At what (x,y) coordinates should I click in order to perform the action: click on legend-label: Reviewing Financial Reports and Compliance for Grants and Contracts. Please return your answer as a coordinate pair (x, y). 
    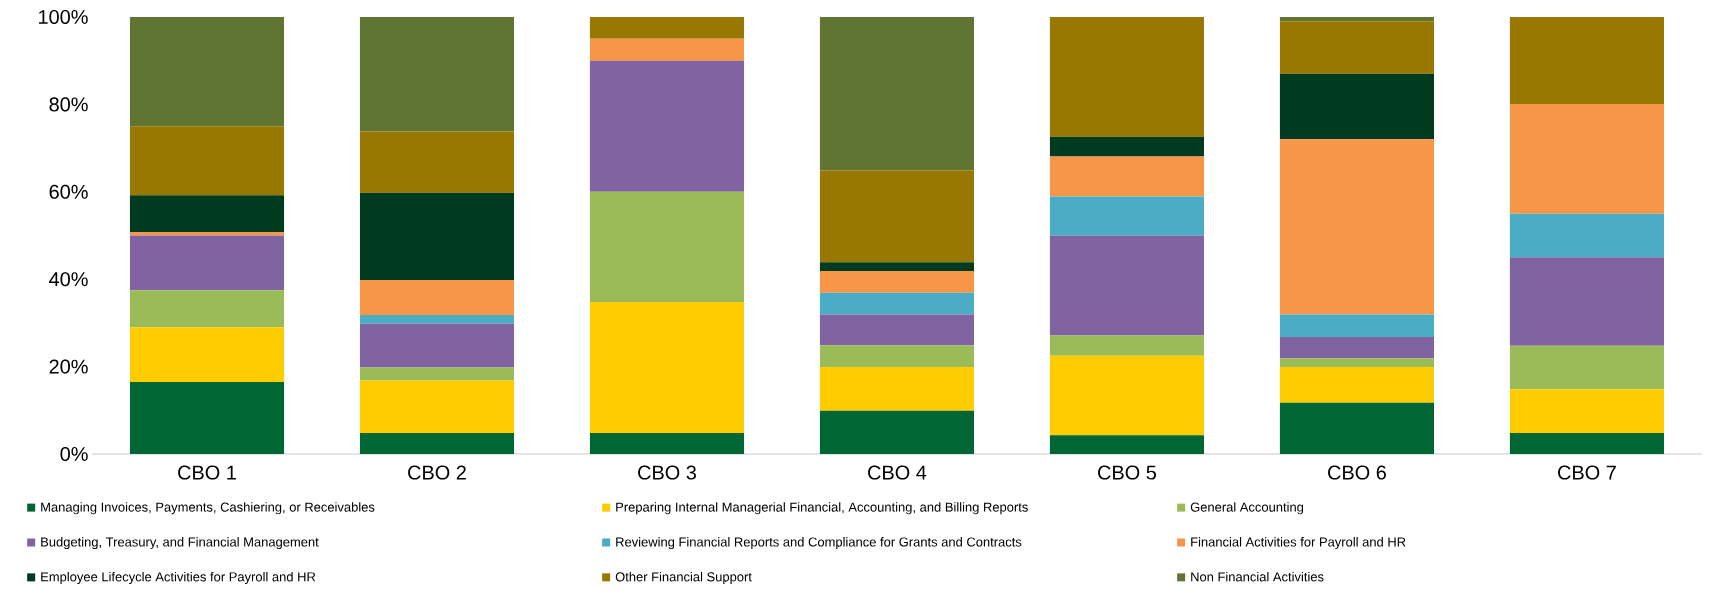
    Looking at the image, I should click on (819, 543).